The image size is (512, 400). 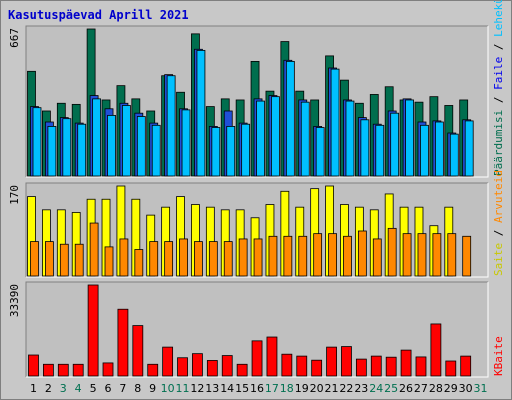 What do you see at coordinates (227, 388) in the screenshot?
I see `day-label: 14` at bounding box center [227, 388].